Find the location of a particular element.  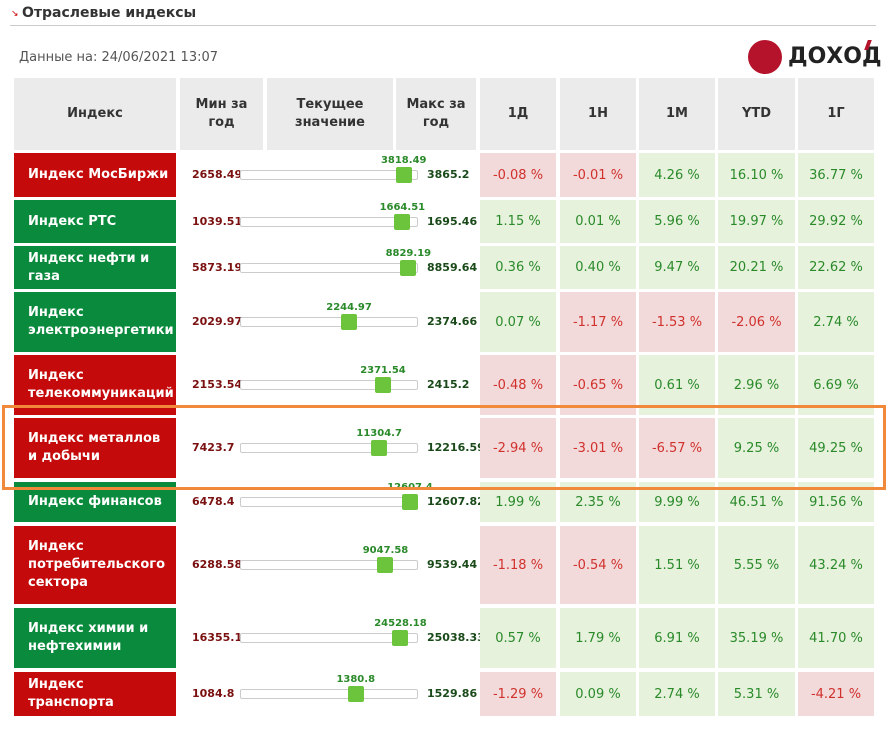

index-name: Индекс металлов и добычи is located at coordinates (95, 448).